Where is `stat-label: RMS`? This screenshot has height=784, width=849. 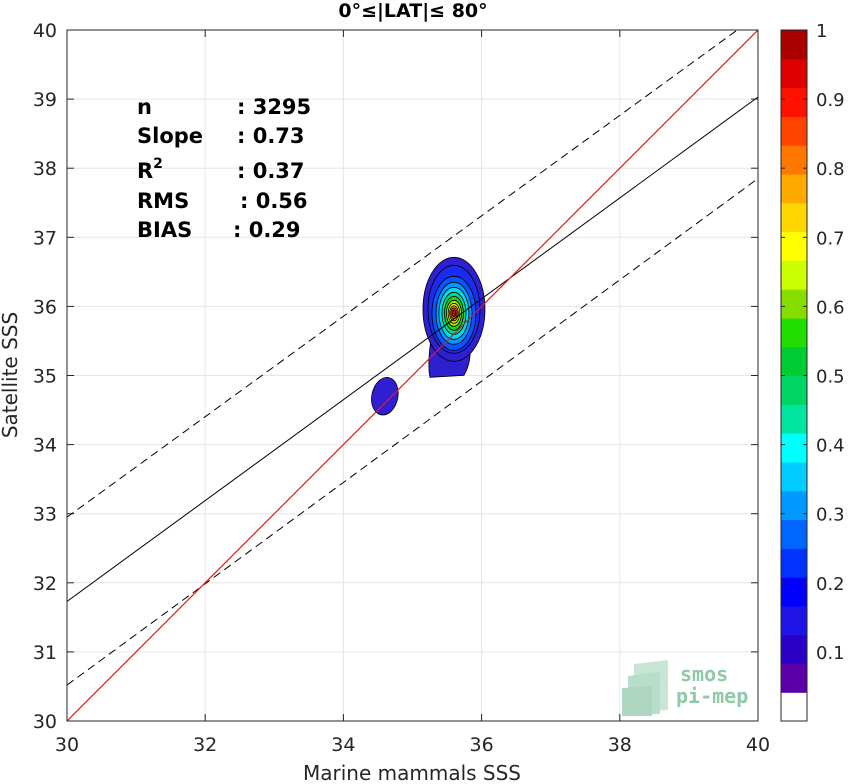 stat-label: RMS is located at coordinates (163, 201).